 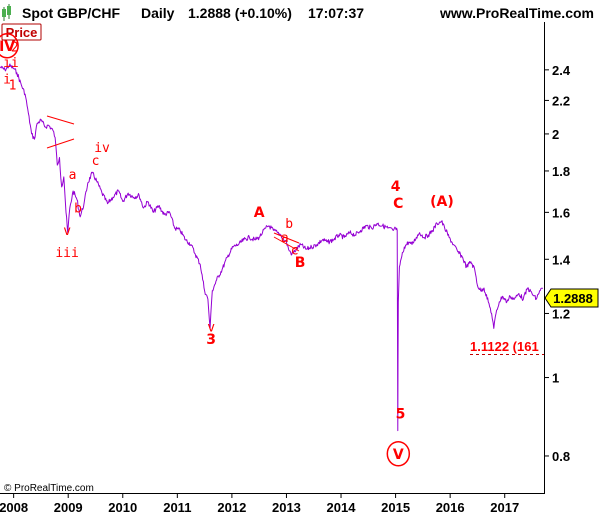 What do you see at coordinates (177, 507) in the screenshot?
I see `x-tick-label: 2011` at bounding box center [177, 507].